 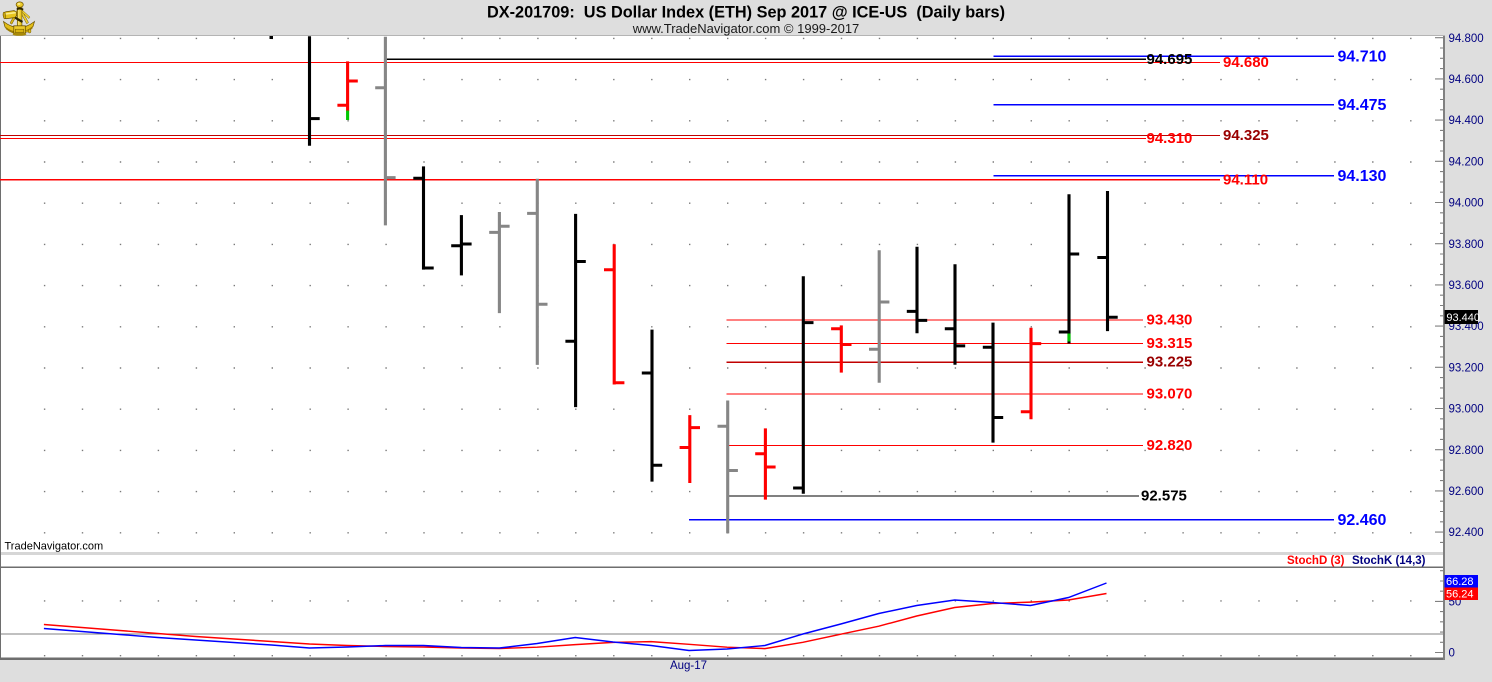 I want to click on svg-text: StochD (3), so click(x=1316, y=561).